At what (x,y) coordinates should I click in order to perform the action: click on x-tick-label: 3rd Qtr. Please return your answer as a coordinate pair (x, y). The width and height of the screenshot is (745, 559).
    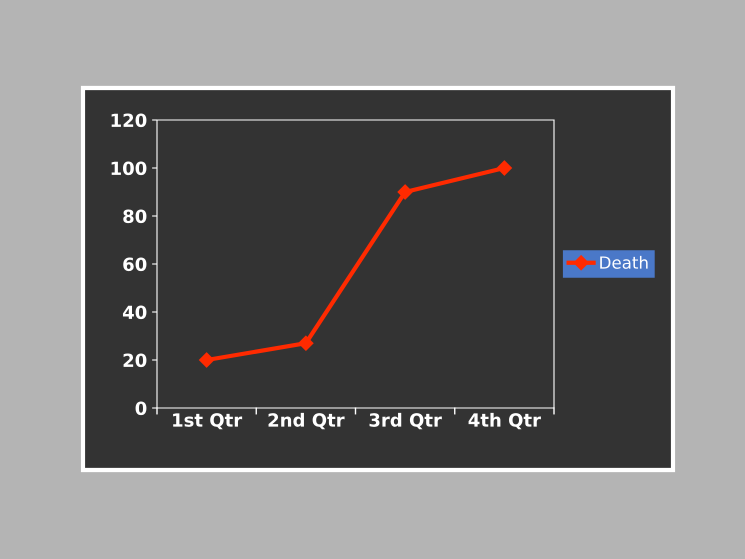
    Looking at the image, I should click on (406, 421).